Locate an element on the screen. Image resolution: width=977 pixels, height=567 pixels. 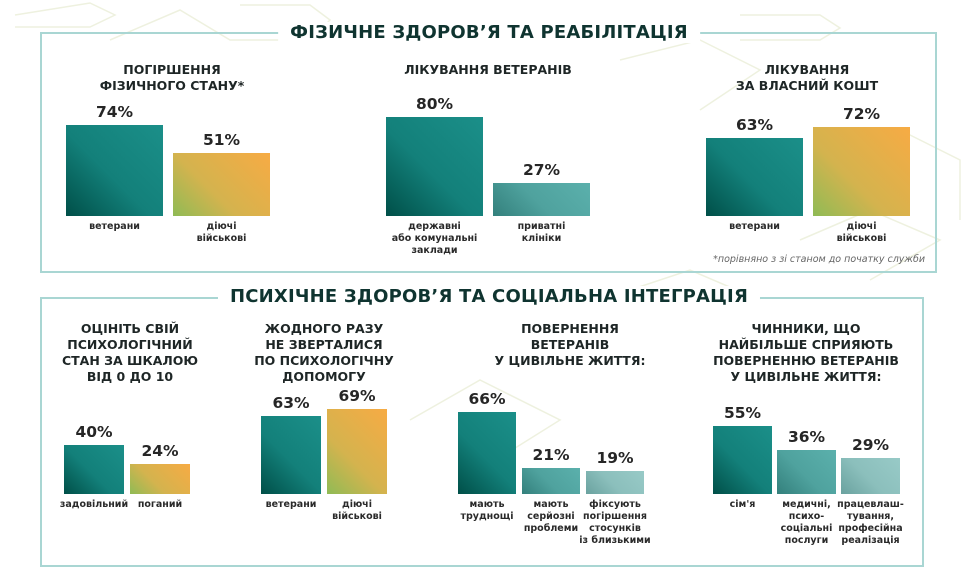
chart-title-line: ПОВЕРНЕННЮ ВЕТЕРАНІВ is located at coordinates (806, 360).